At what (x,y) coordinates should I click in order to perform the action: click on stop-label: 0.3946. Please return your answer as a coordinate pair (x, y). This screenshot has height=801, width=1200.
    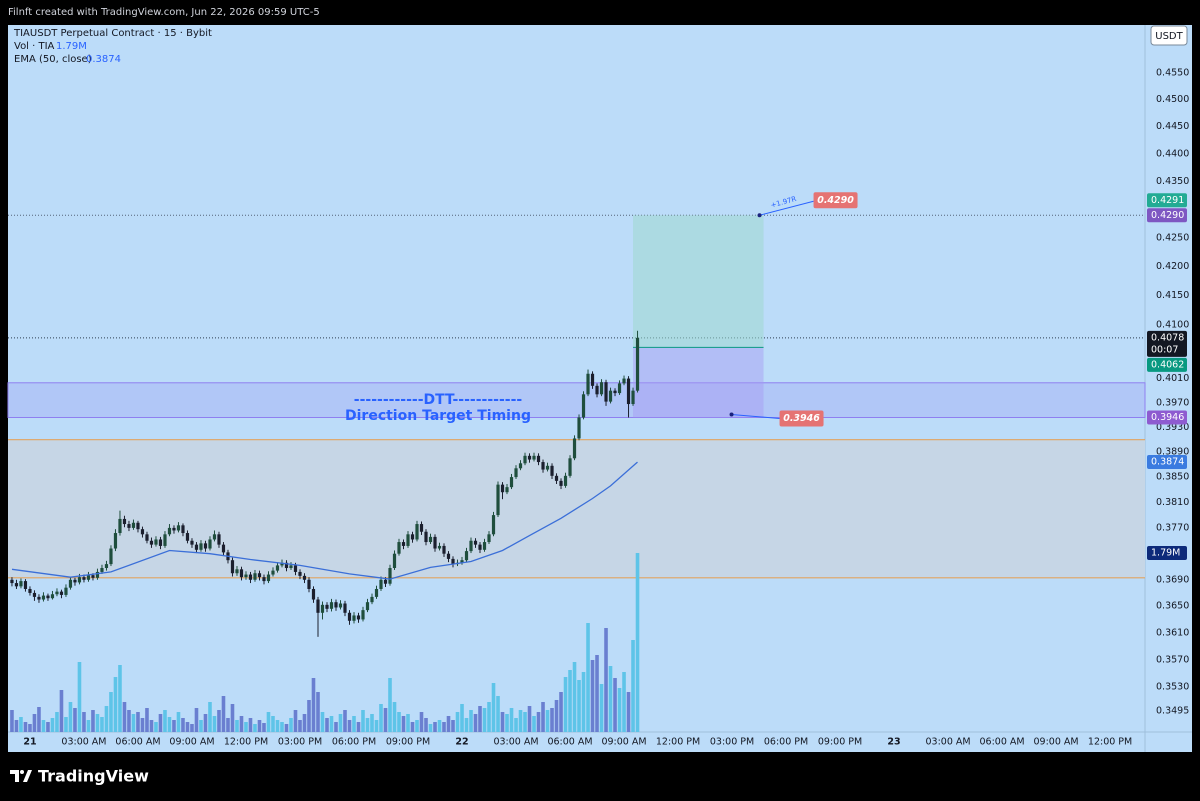
    Looking at the image, I should click on (801, 418).